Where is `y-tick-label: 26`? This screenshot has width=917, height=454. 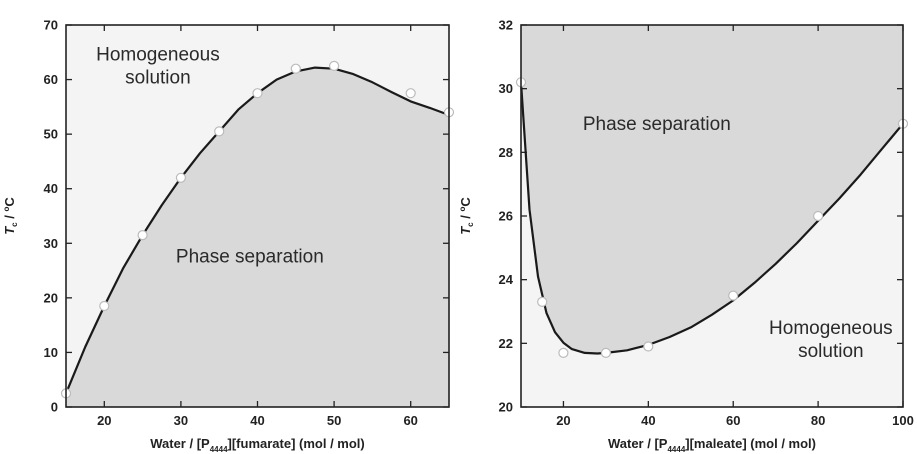
y-tick-label: 26 is located at coordinates (506, 216).